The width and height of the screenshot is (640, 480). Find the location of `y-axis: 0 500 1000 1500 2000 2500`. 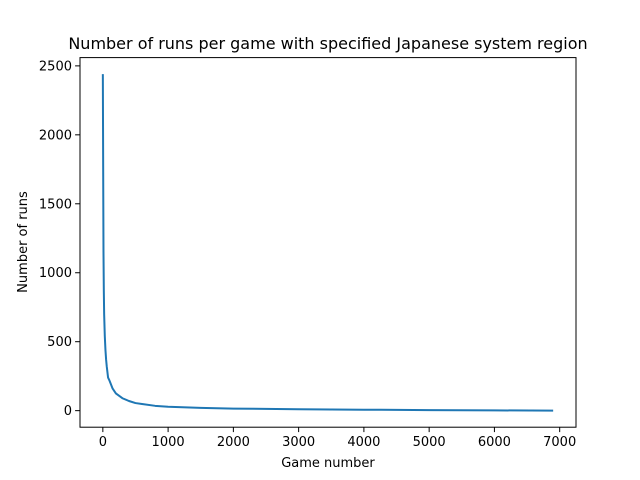

y-axis: 0 500 1000 1500 2000 2500 is located at coordinates (59, 239).